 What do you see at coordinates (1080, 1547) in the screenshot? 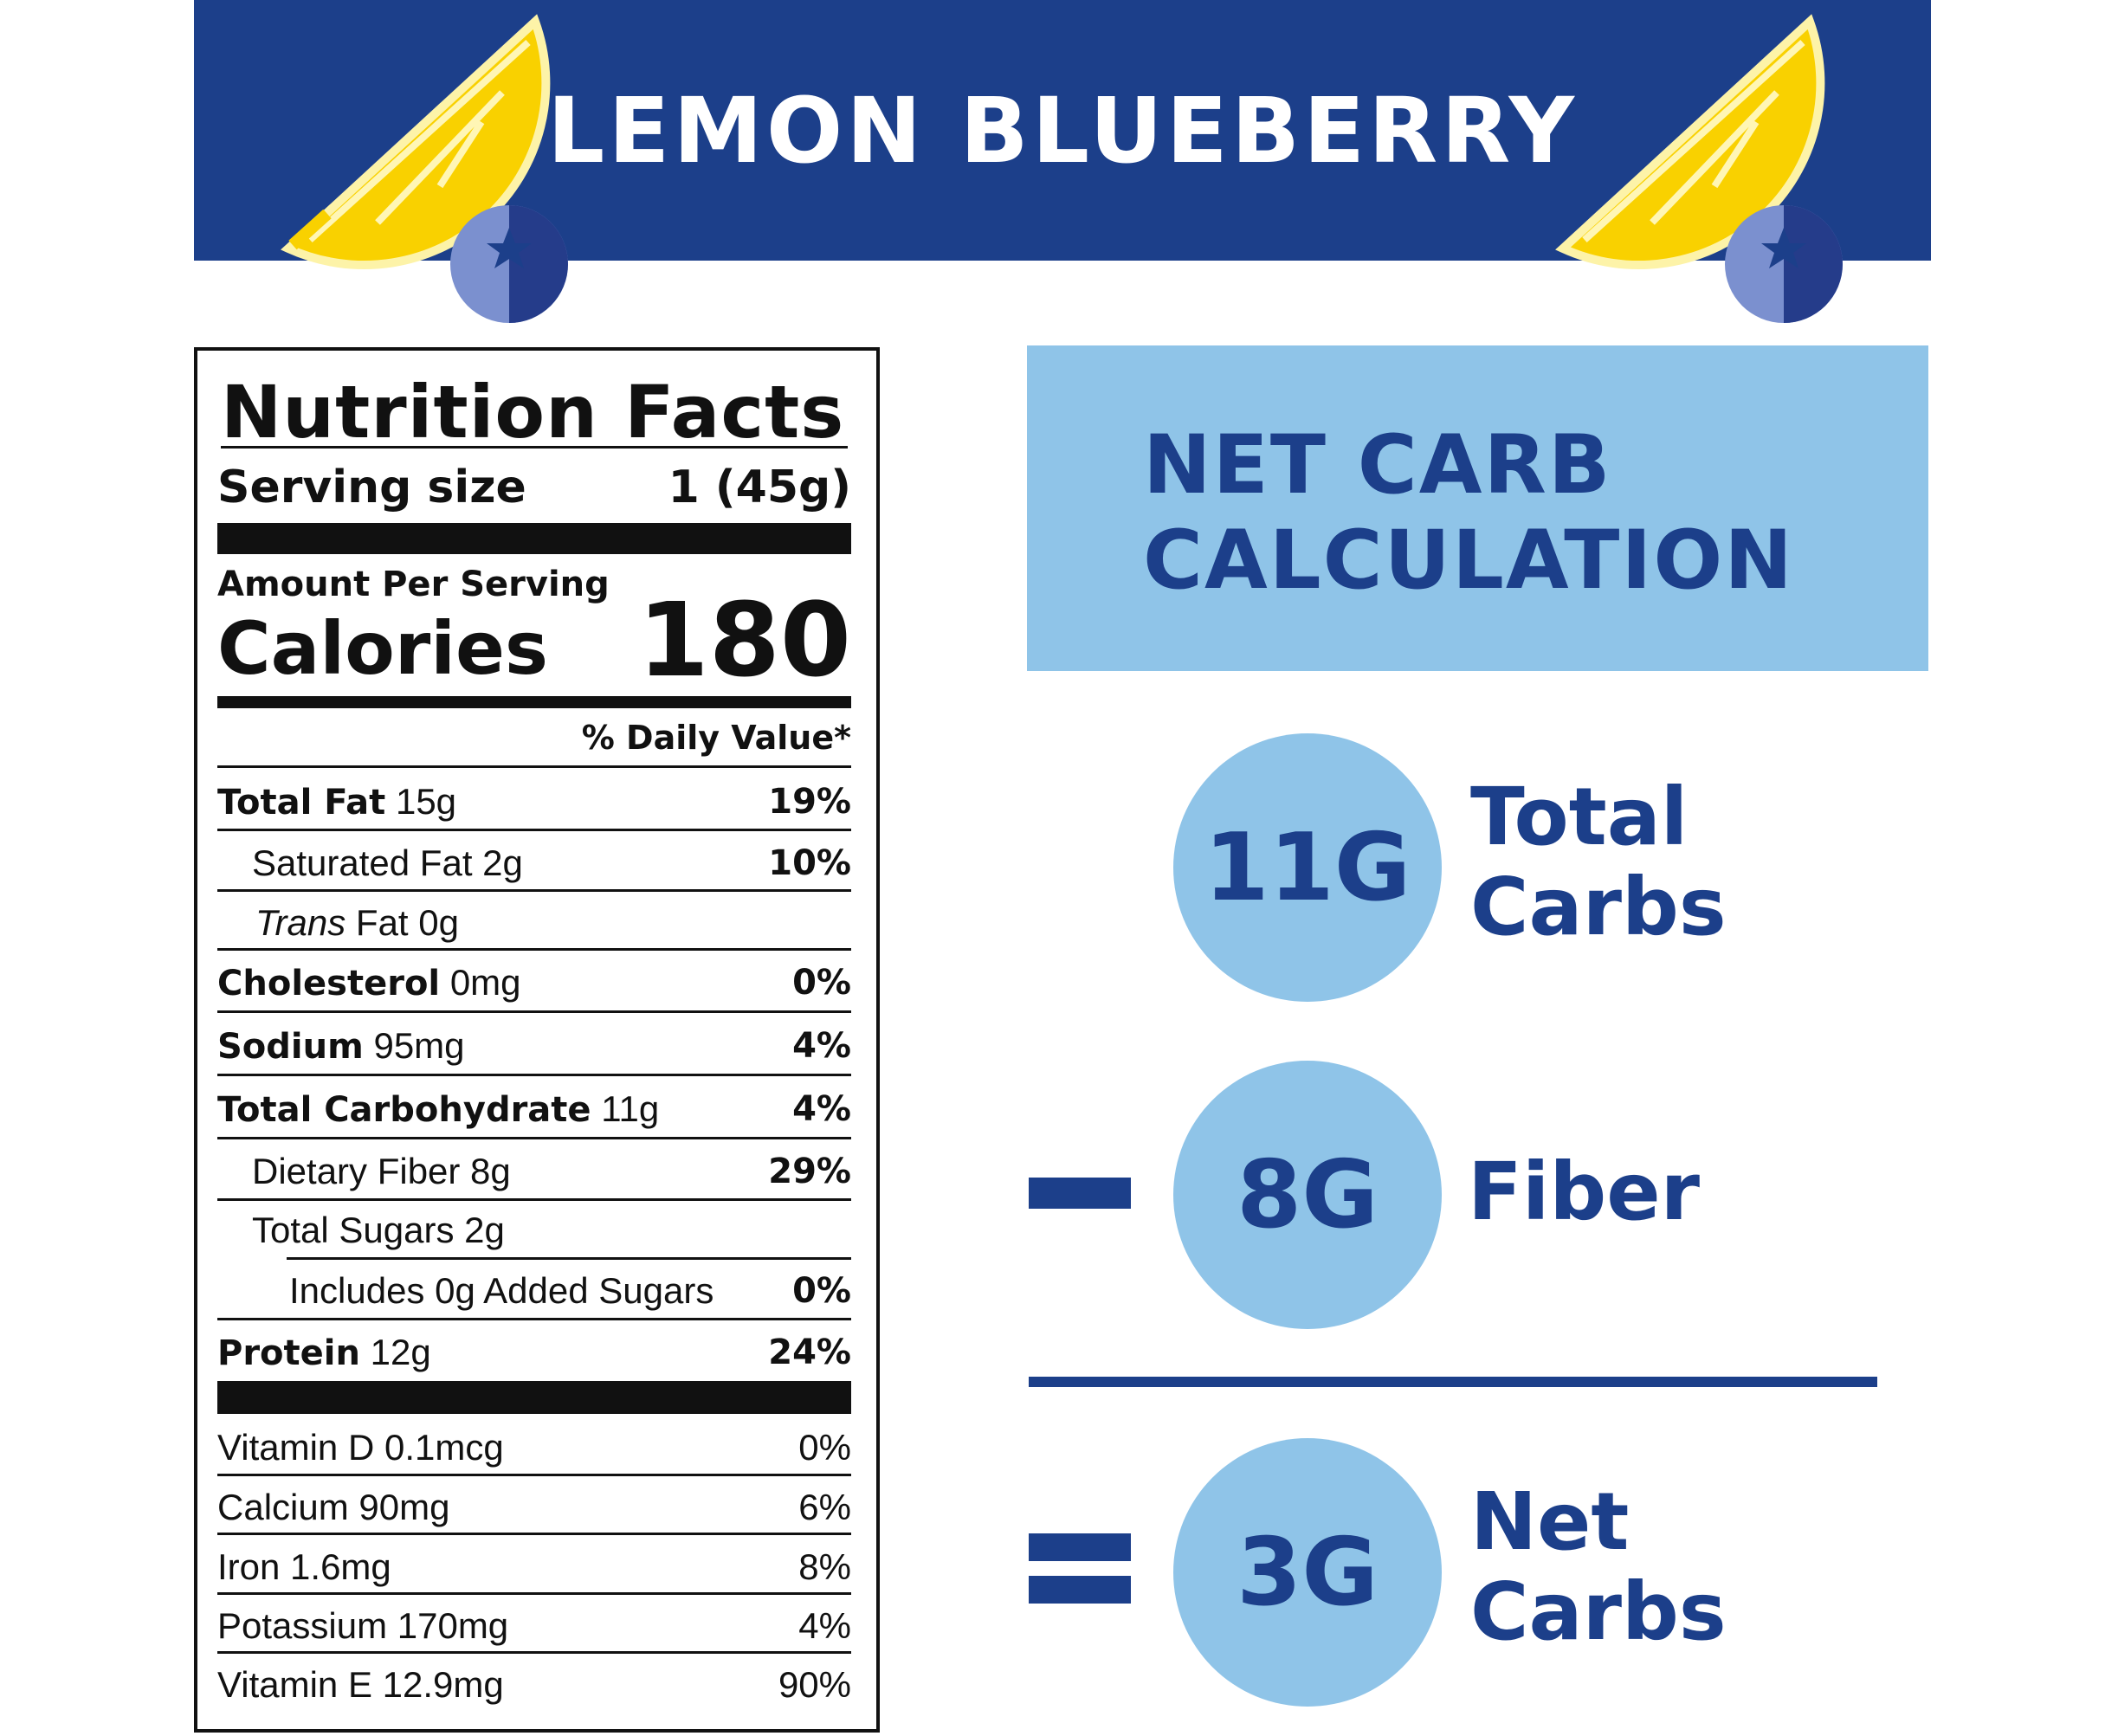
I see `equals-sign-top-bar` at bounding box center [1080, 1547].